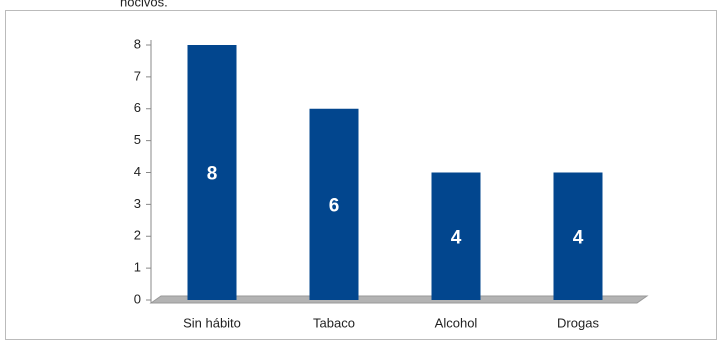 Image resolution: width=723 pixels, height=344 pixels. Describe the element at coordinates (137, 75) in the screenshot. I see `y-tick-label: 7` at that location.